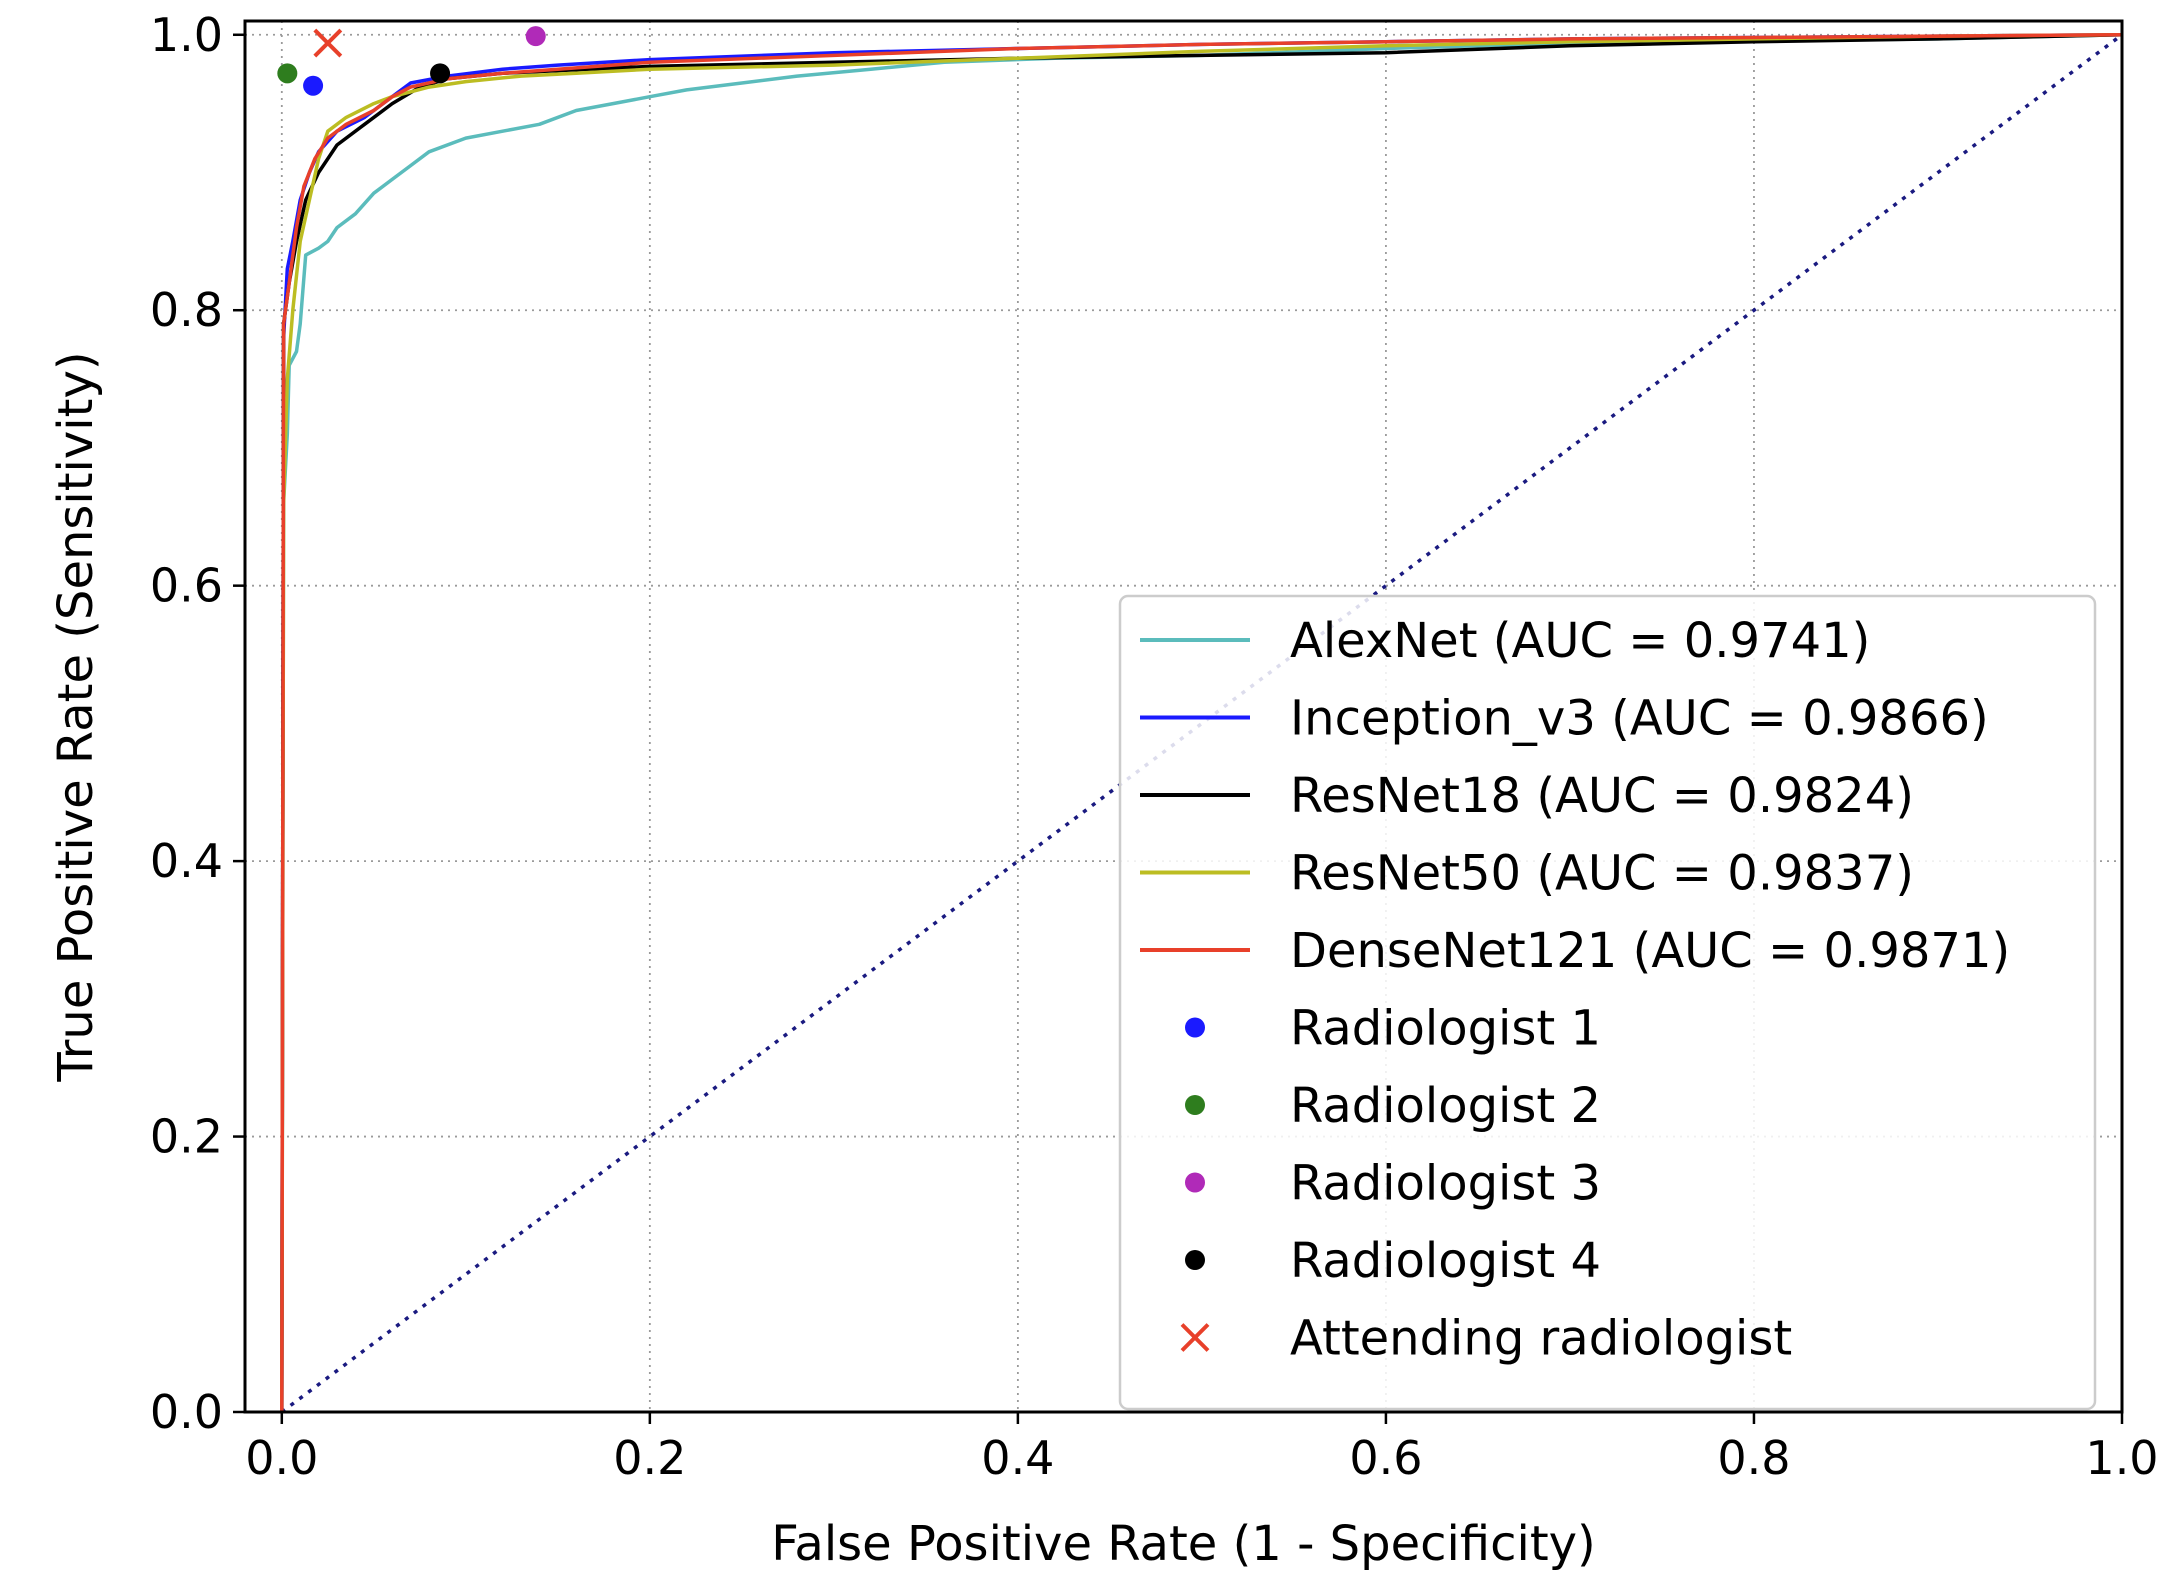 This screenshot has height=1572, width=2178. What do you see at coordinates (1580, 641) in the screenshot?
I see `legend-label: AlexNet (AUC = 0.9741)` at bounding box center [1580, 641].